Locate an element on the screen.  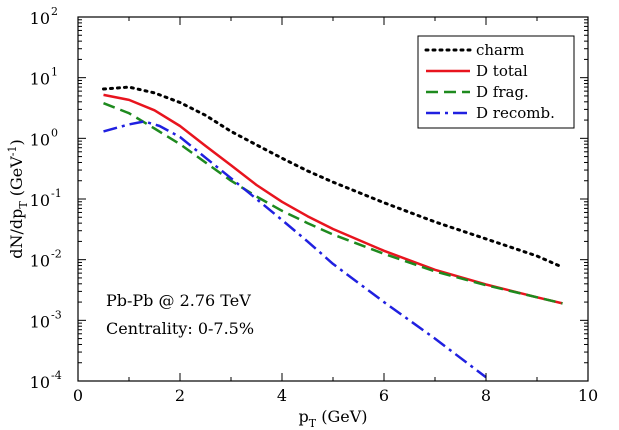
legend: charm D total D frag. D recomb. is located at coordinates (496, 82).